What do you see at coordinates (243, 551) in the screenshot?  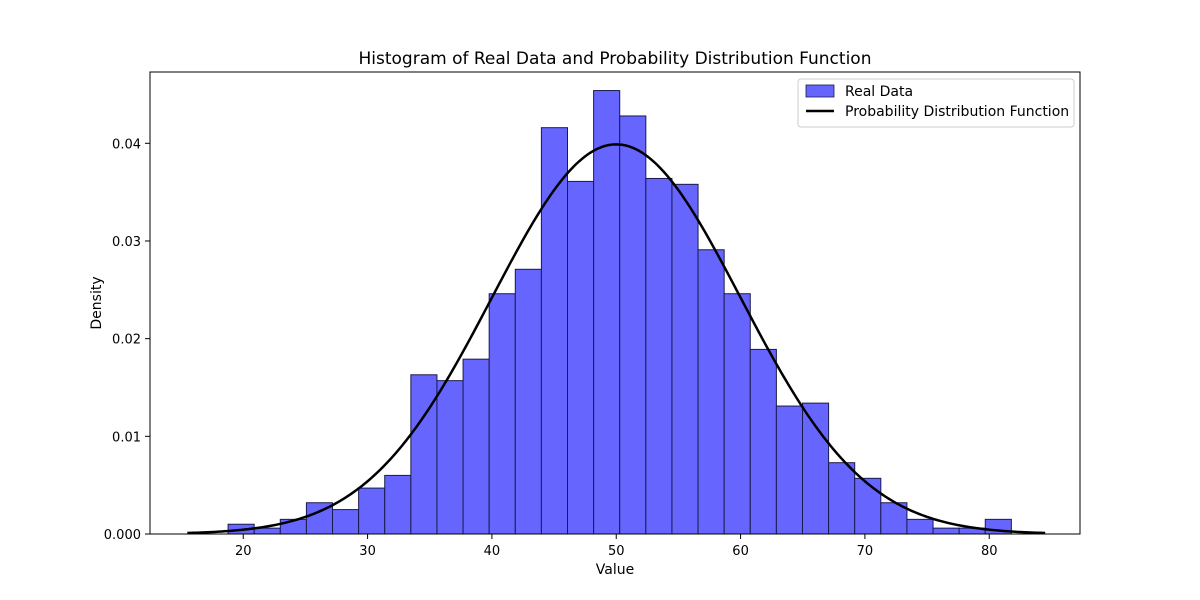 I see `x-tick-label: 20` at bounding box center [243, 551].